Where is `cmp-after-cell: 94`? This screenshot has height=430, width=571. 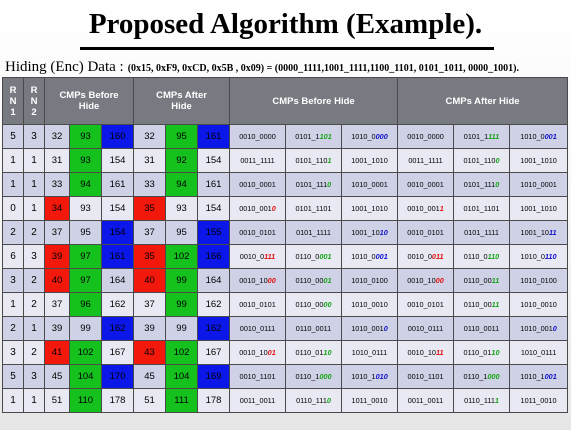 cmp-after-cell: 94 is located at coordinates (182, 184).